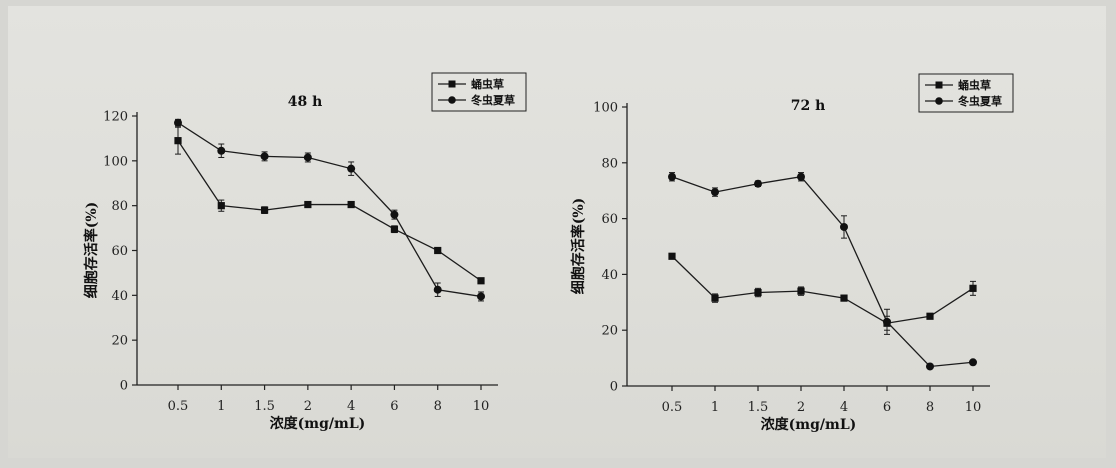 The height and width of the screenshot is (468, 1116). Describe the element at coordinates (115, 117) in the screenshot. I see `y-tick-label: 120` at that location.